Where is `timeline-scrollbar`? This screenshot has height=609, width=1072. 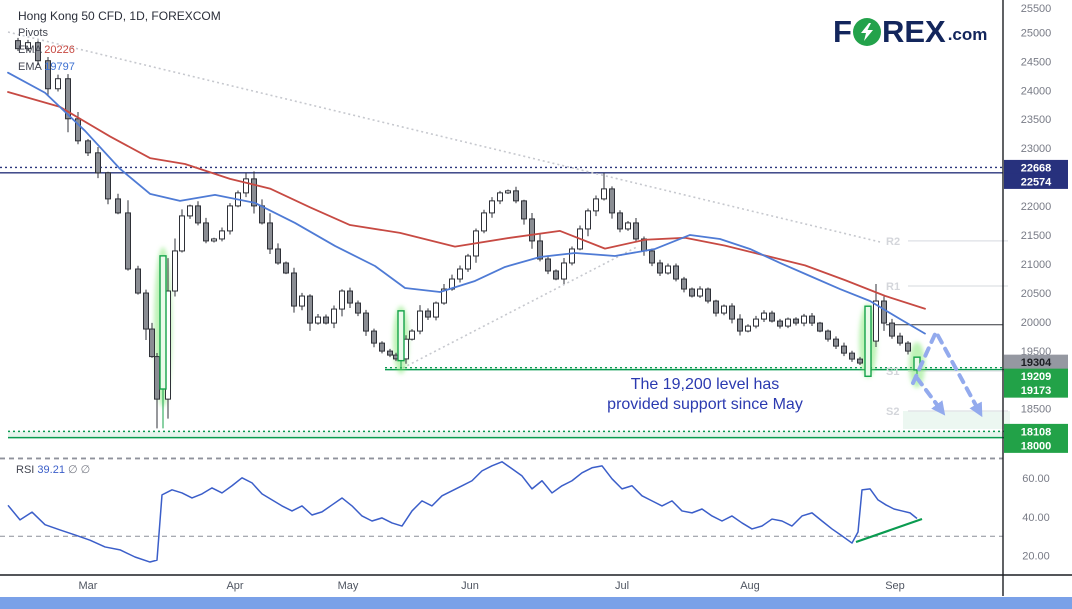 timeline-scrollbar is located at coordinates (536, 603).